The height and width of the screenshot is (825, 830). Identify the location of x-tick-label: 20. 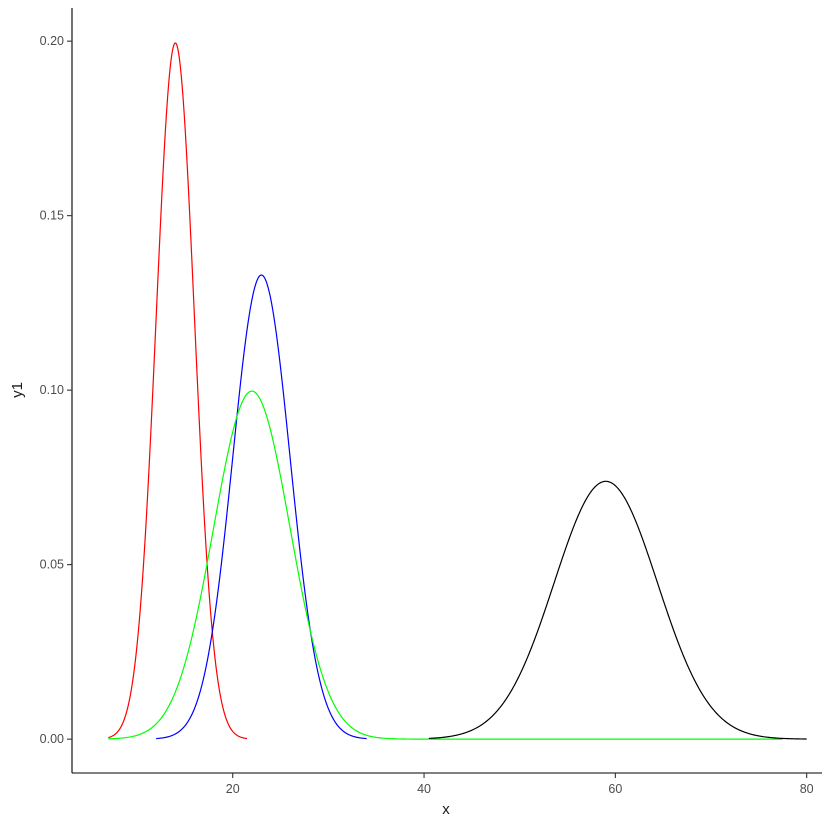
(233, 789).